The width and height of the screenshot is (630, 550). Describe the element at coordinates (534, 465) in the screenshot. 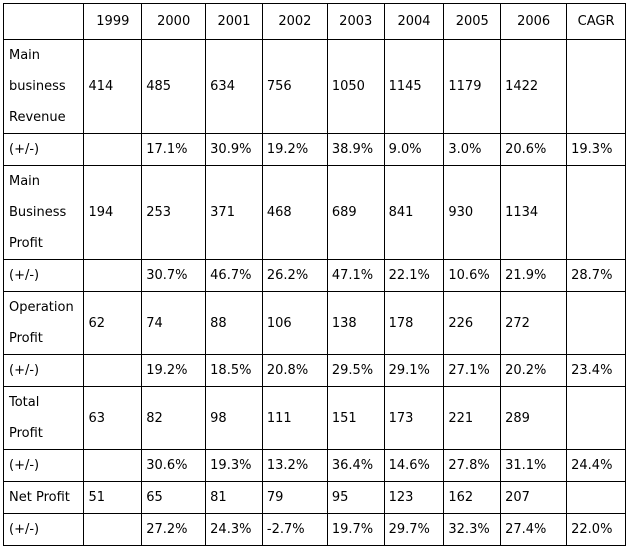

I see `table-cell: 31.1%` at that location.